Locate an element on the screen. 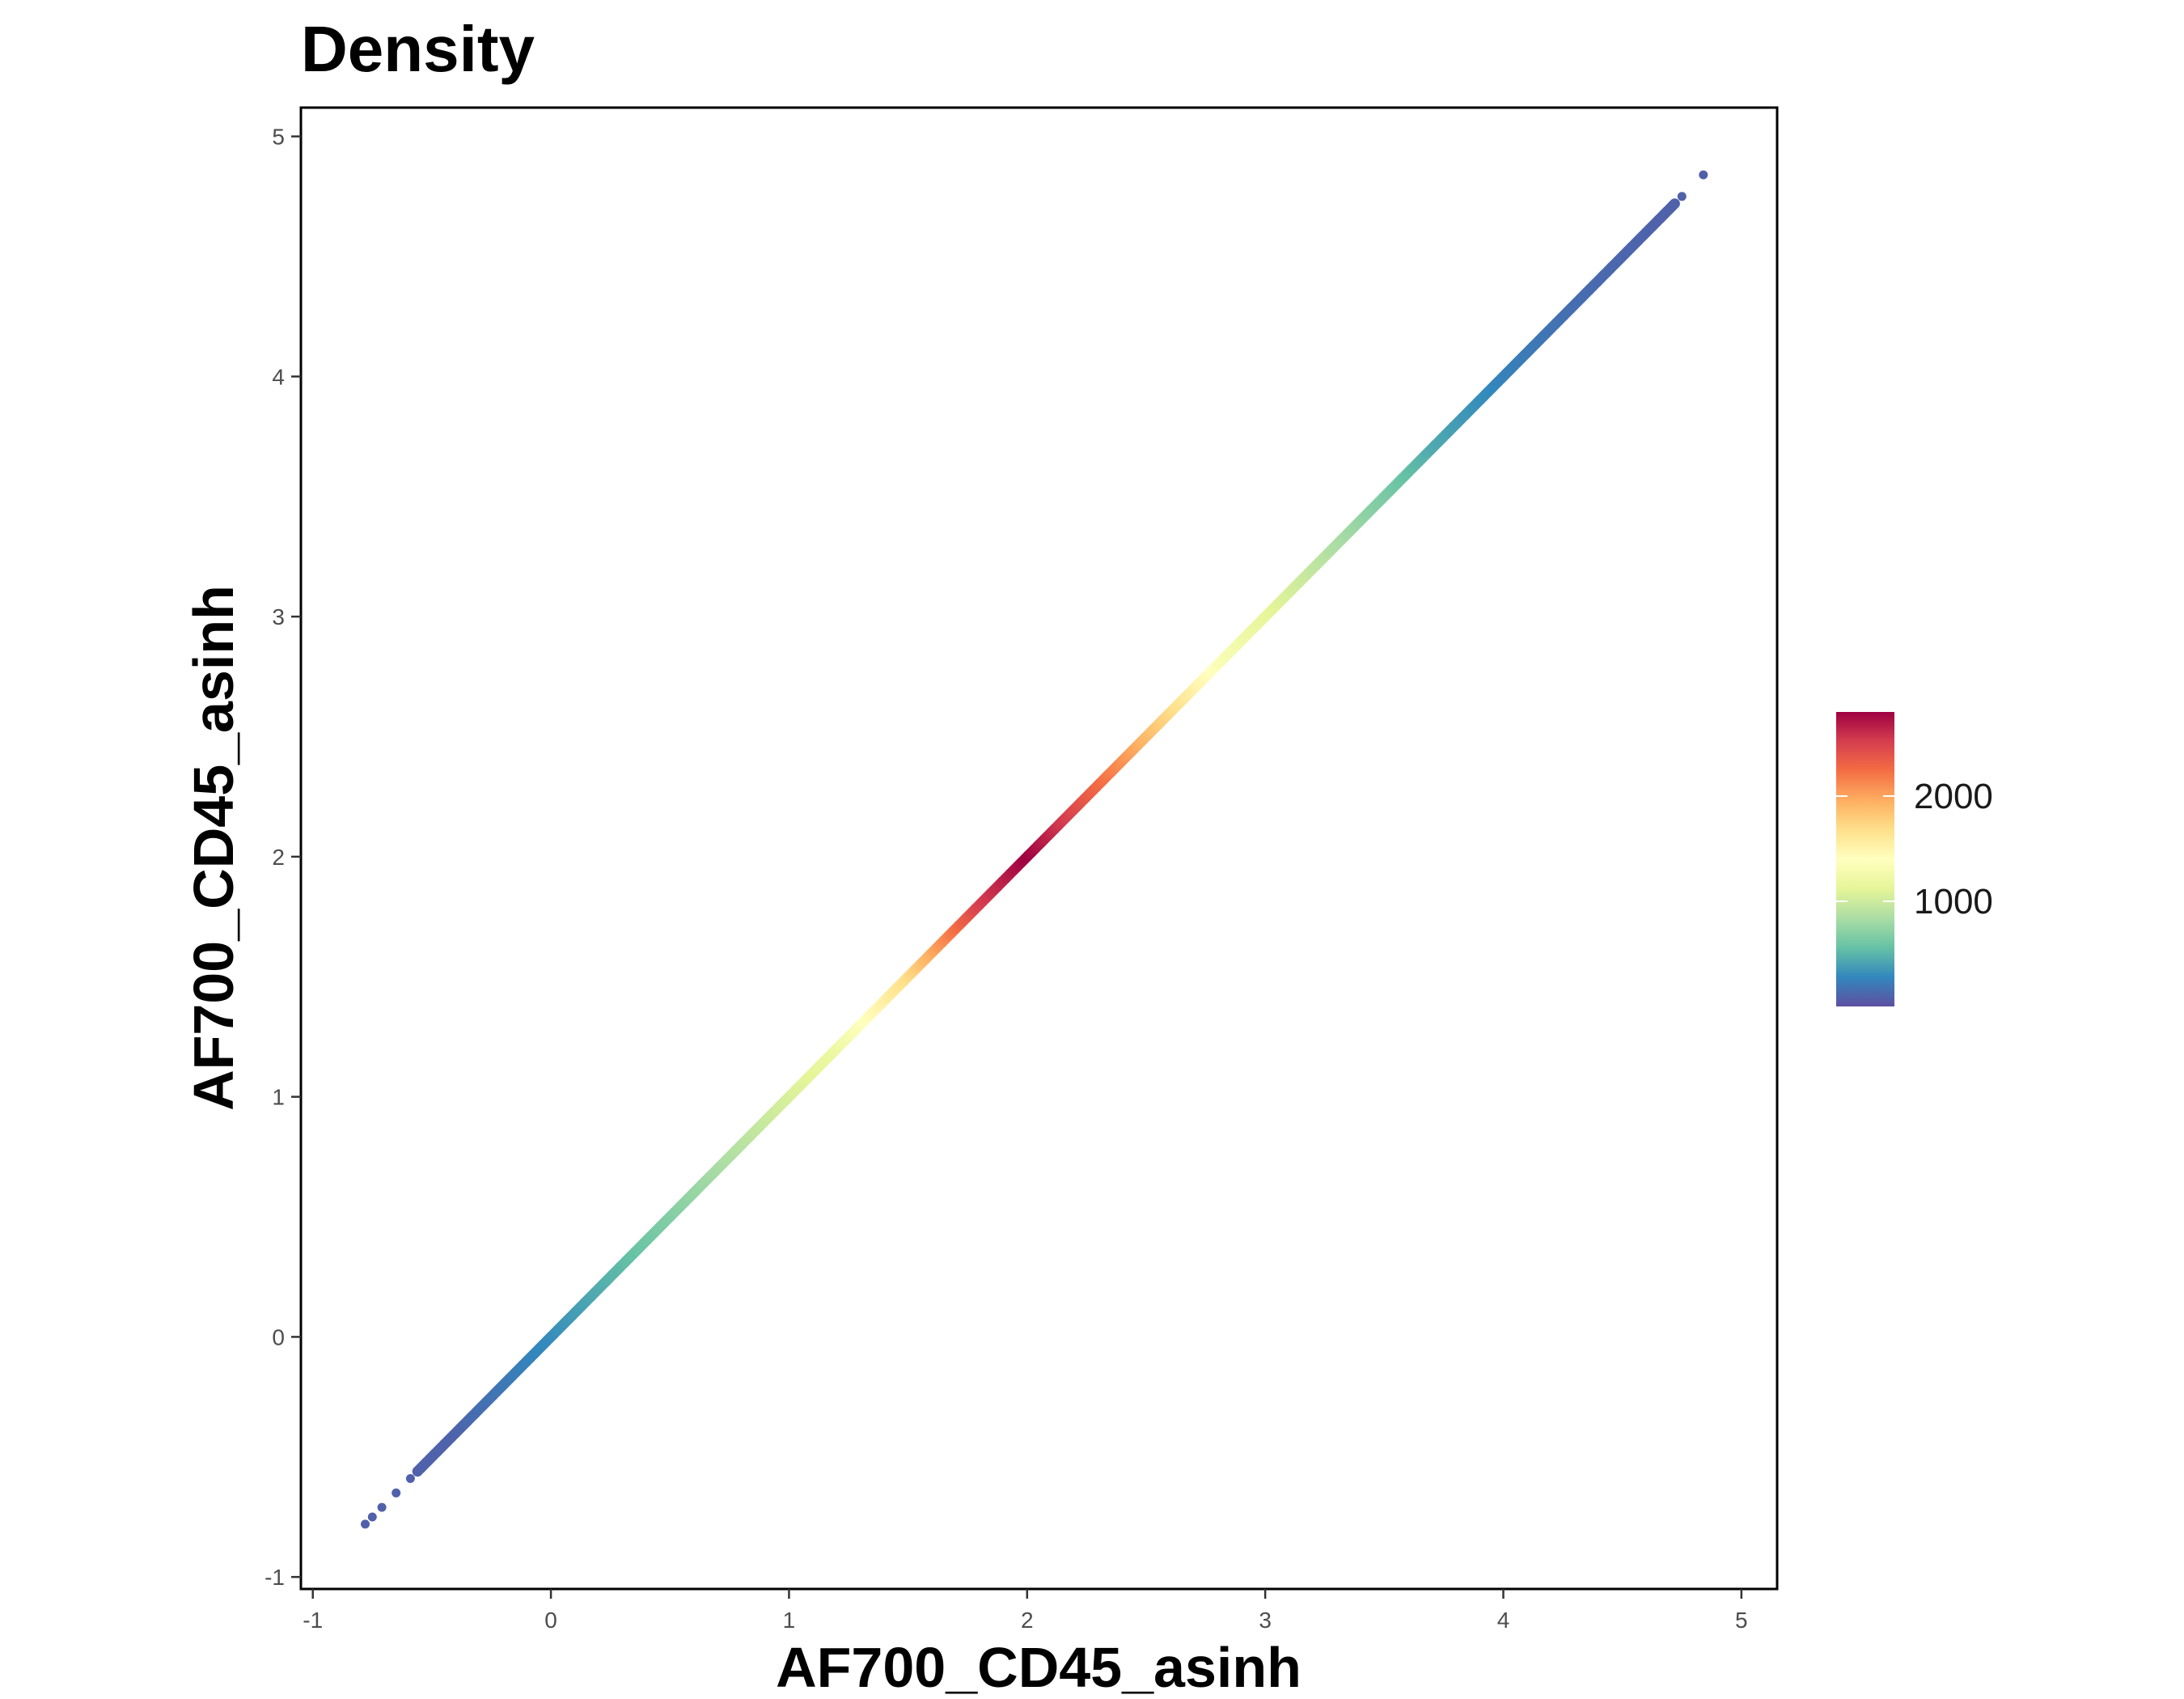  y-tick-label: -1 is located at coordinates (275, 1577).